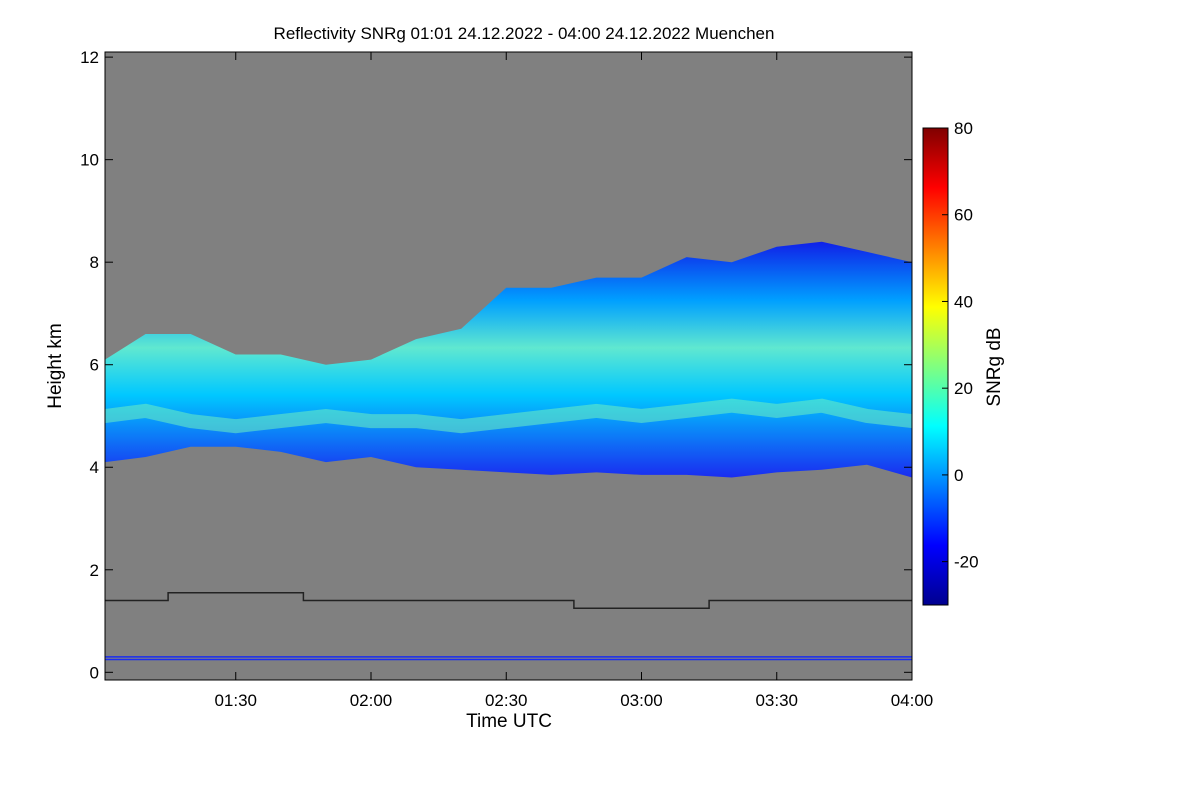 The width and height of the screenshot is (1200, 800). Describe the element at coordinates (960, 345) in the screenshot. I see `colorbar-ticks: -20 0 20 40 60 80` at that location.